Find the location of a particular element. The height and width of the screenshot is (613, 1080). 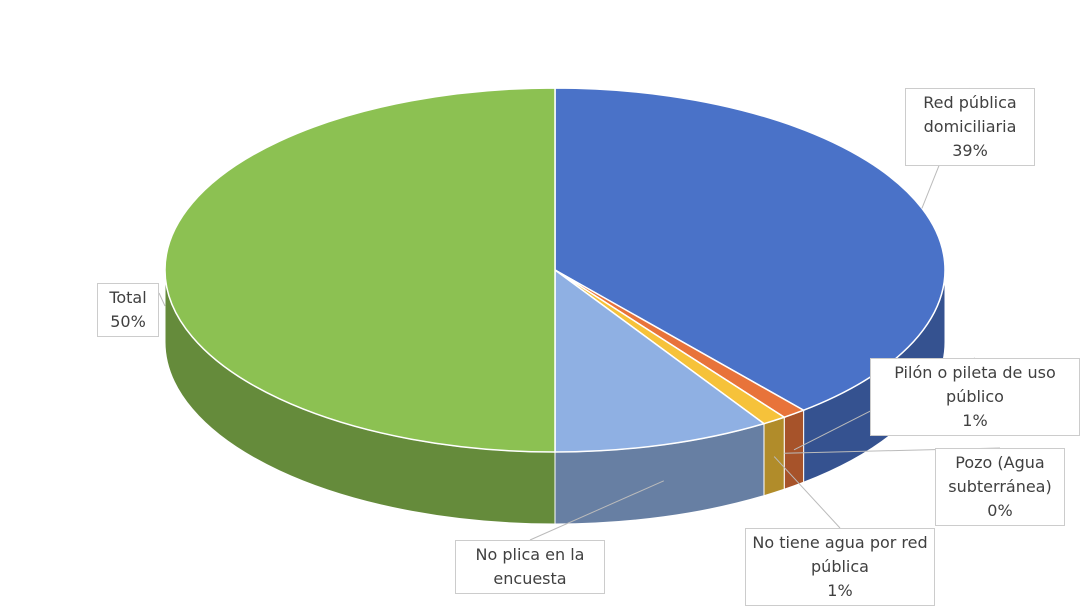

data-label: No tiene agua por red pública 1% is located at coordinates (840, 567).